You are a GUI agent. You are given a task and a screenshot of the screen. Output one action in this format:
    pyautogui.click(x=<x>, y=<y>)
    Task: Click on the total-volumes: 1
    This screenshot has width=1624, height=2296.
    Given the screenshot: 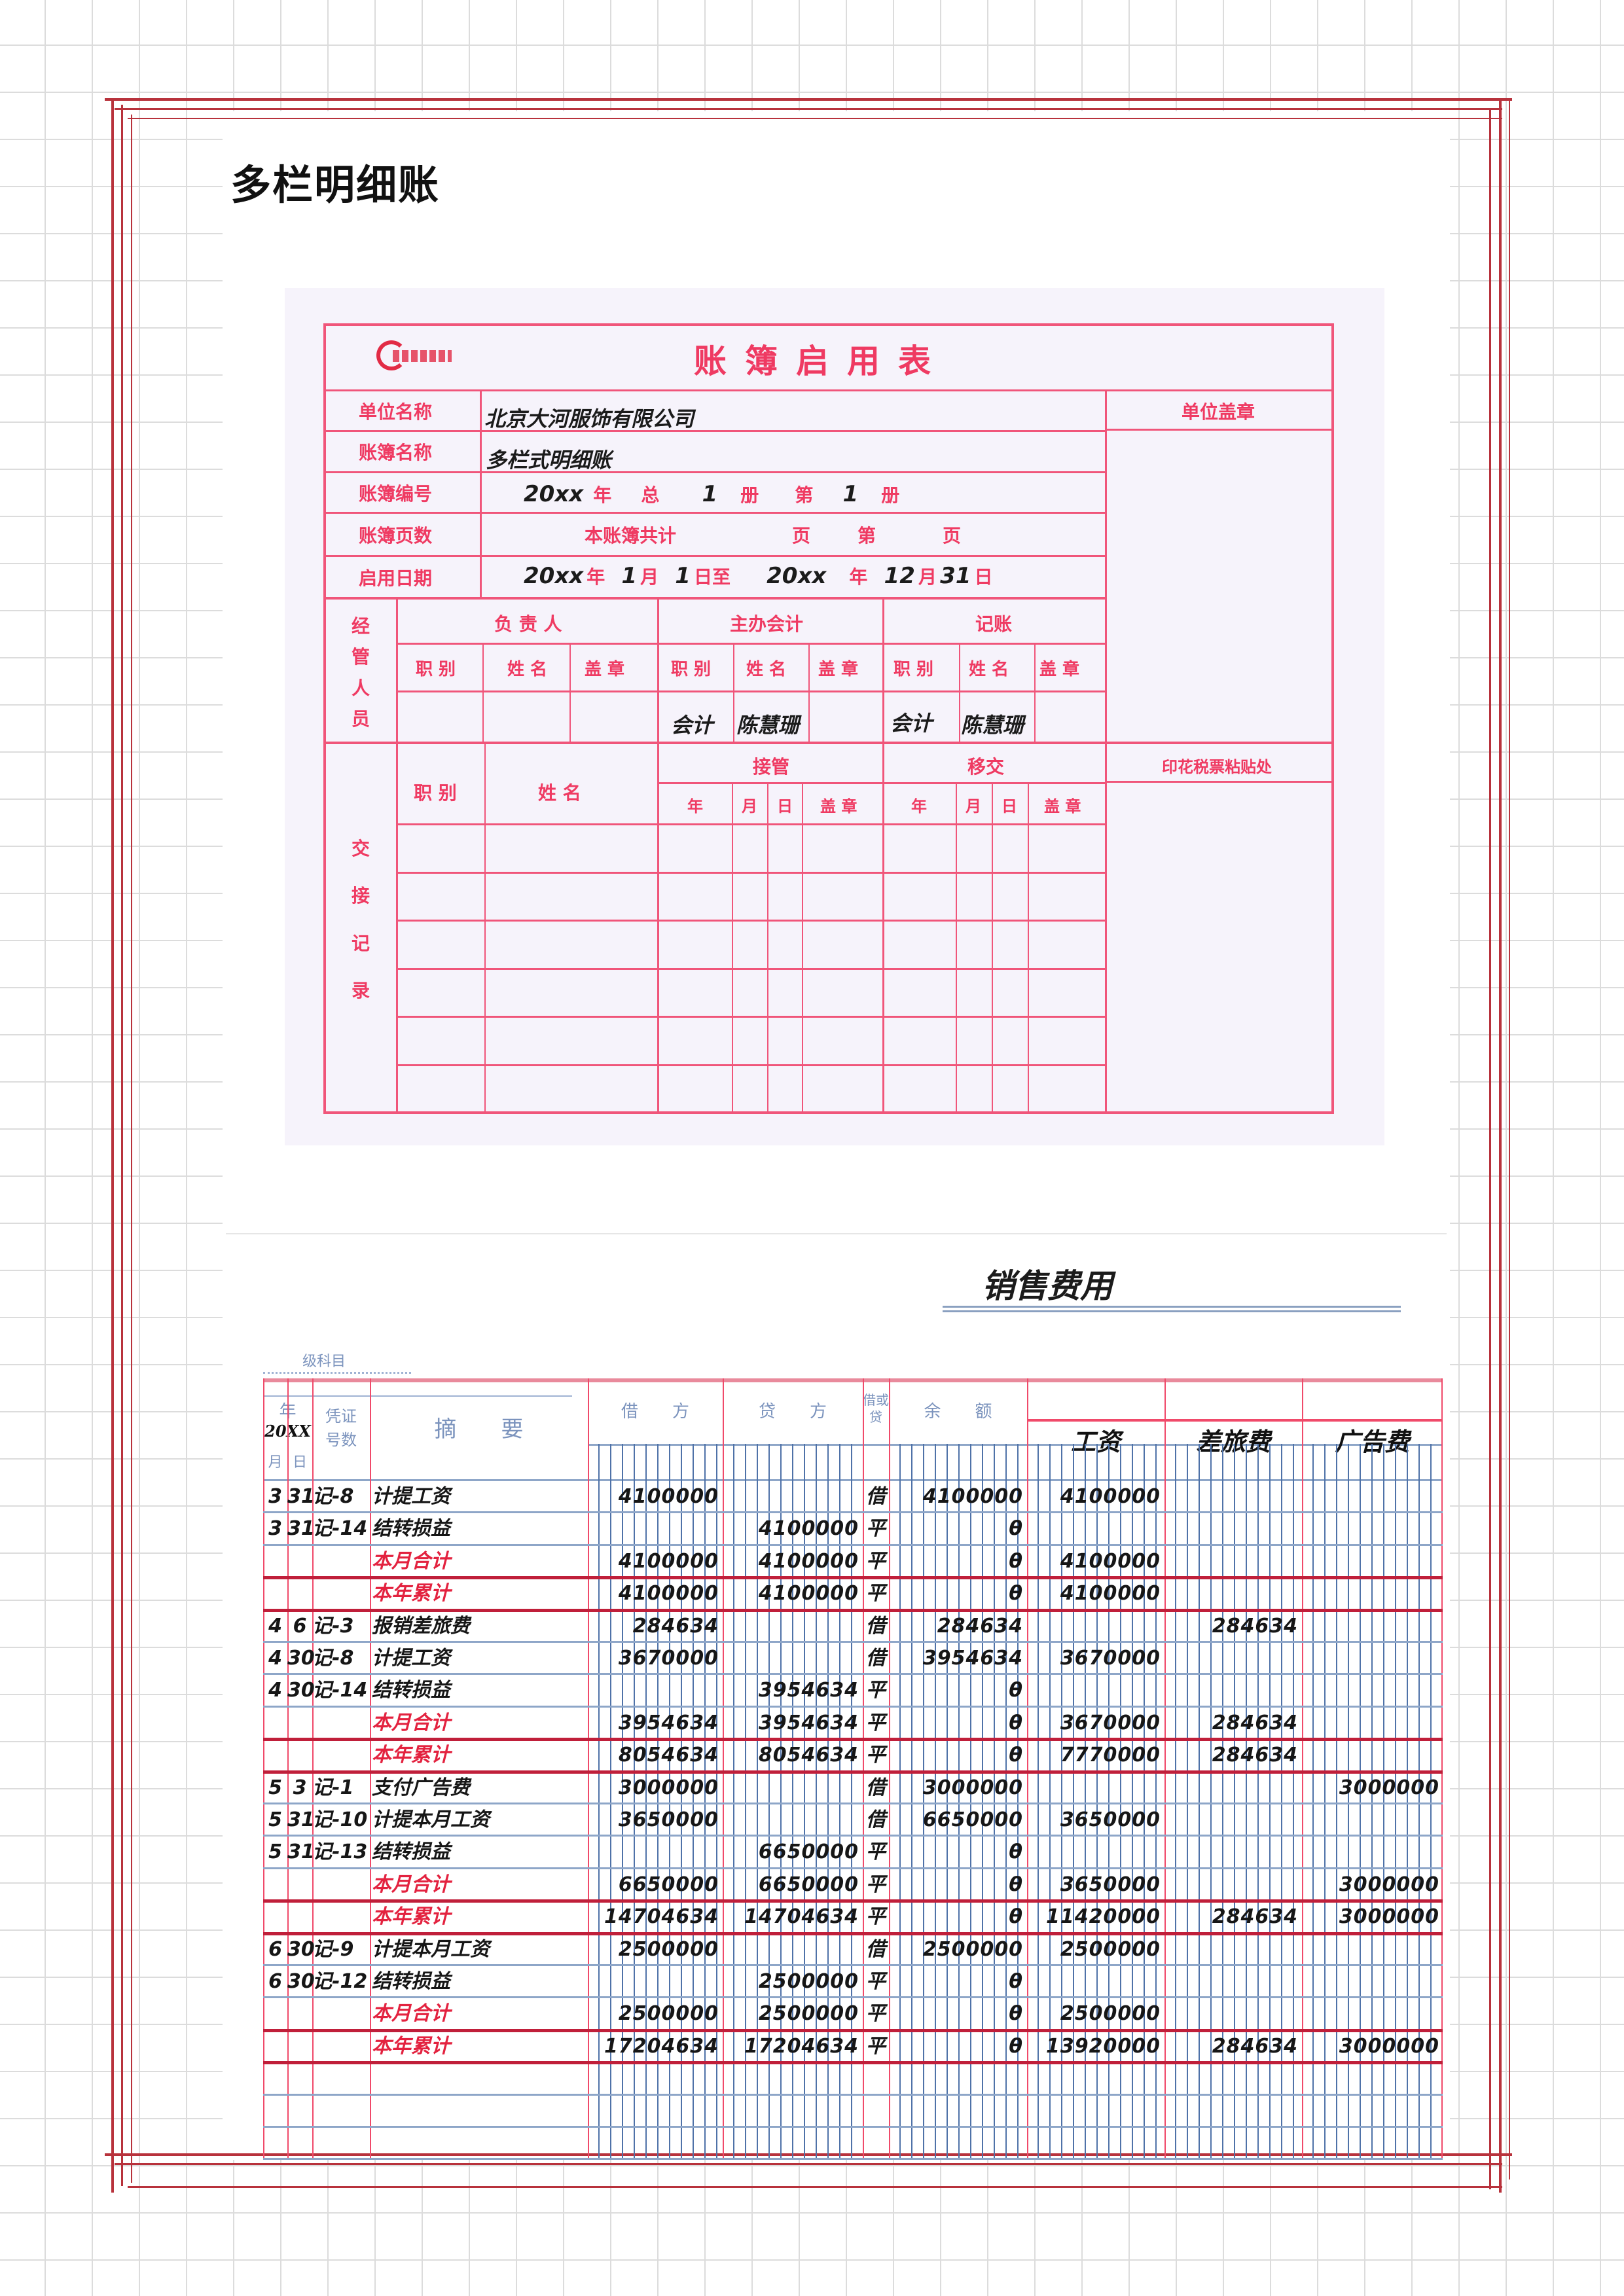 What is the action you would take?
    pyautogui.click(x=710, y=494)
    